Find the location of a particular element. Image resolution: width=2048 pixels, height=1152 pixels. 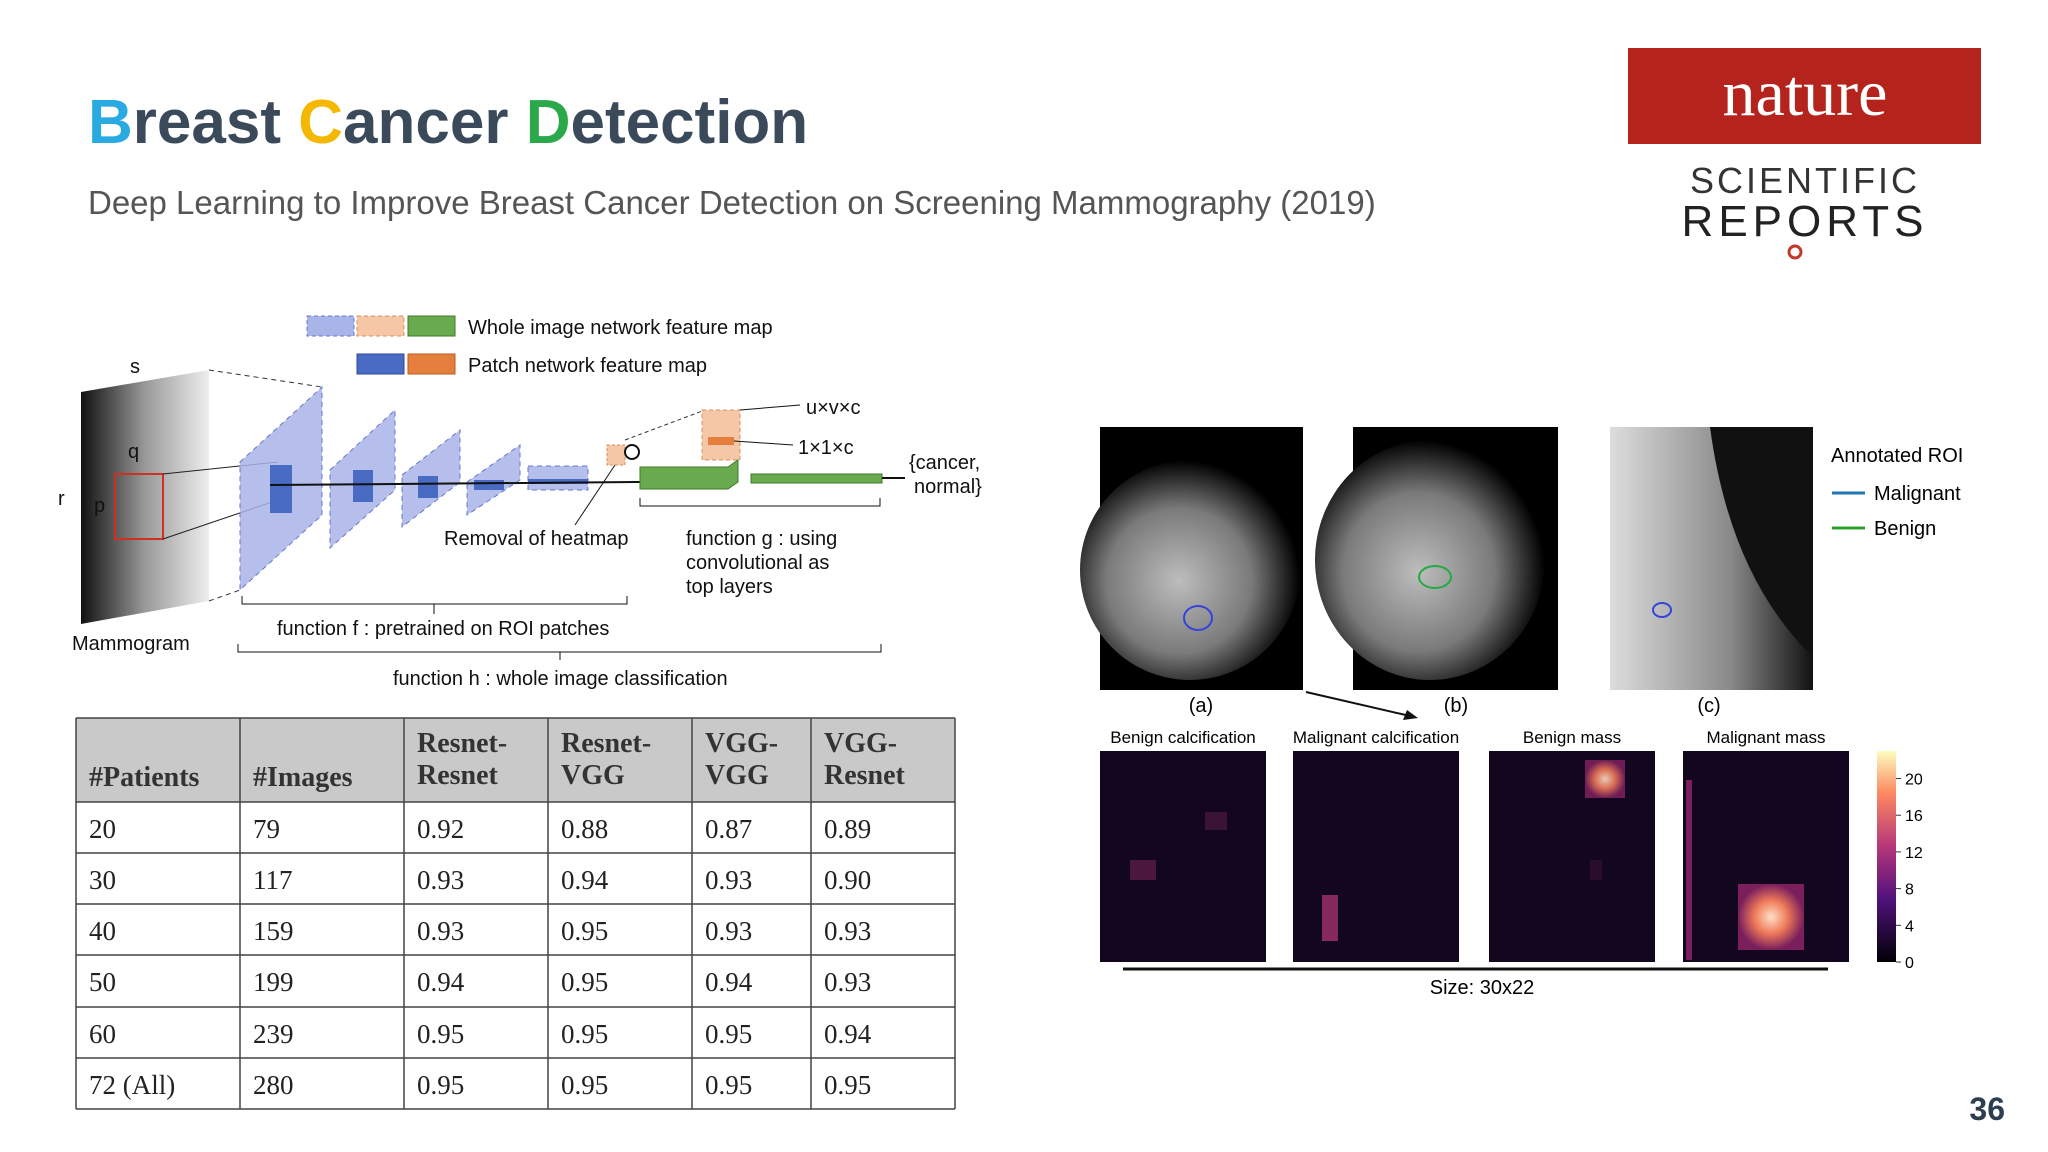

bracket-f is located at coordinates (434, 605).